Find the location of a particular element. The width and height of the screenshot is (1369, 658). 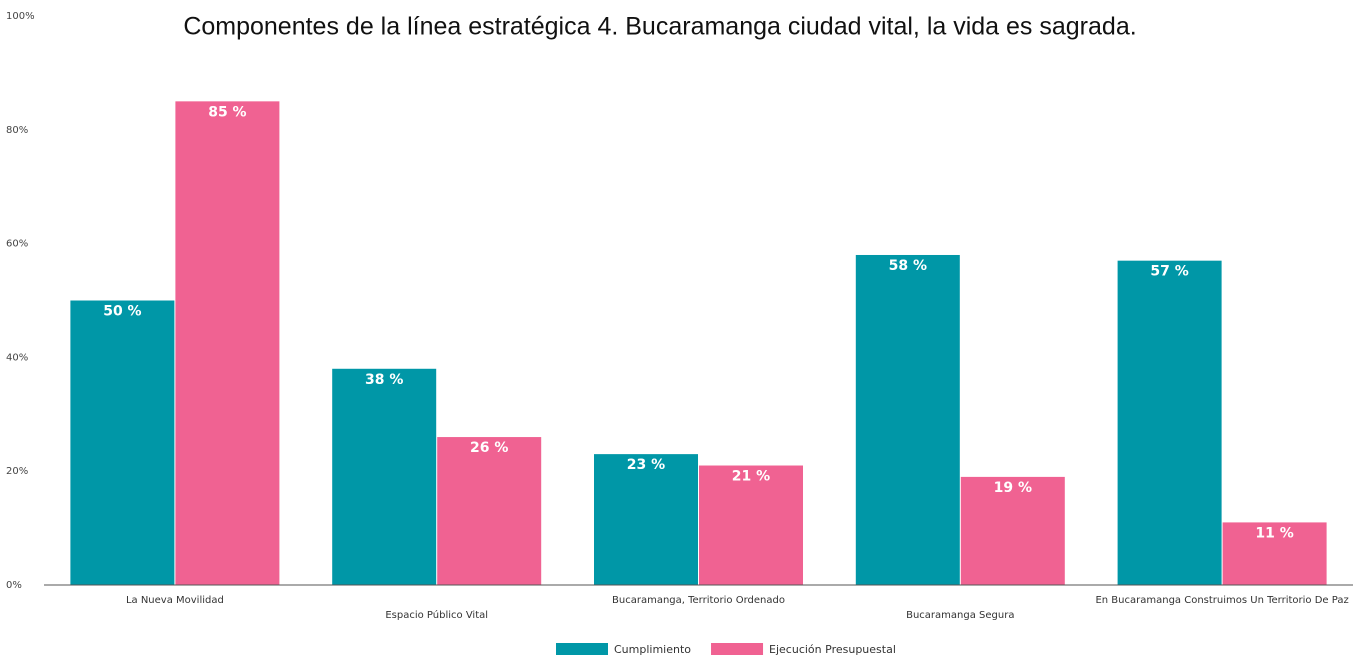

value-label: 57 % is located at coordinates (1169, 272).